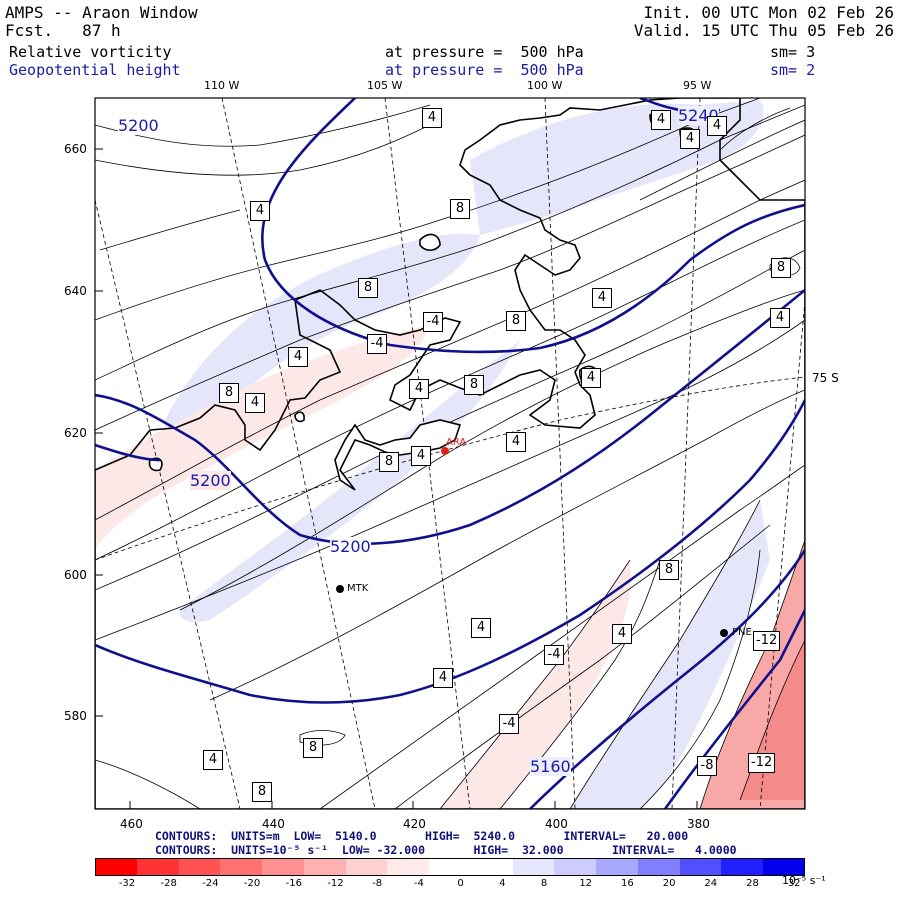 This screenshot has height=900, width=900. I want to click on height-label-5200-nw: 5200, so click(138, 125).